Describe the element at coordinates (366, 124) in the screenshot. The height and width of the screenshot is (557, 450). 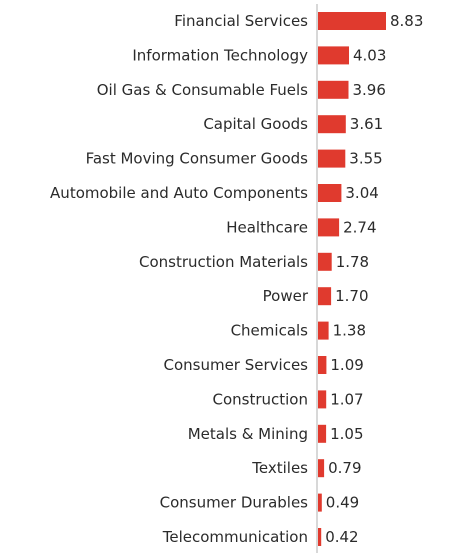
I see `value-label: 3.61` at that location.